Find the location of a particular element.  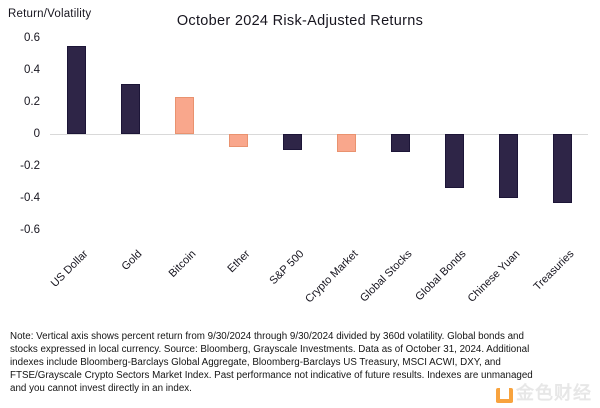

bar-global-bonds is located at coordinates (454, 161).